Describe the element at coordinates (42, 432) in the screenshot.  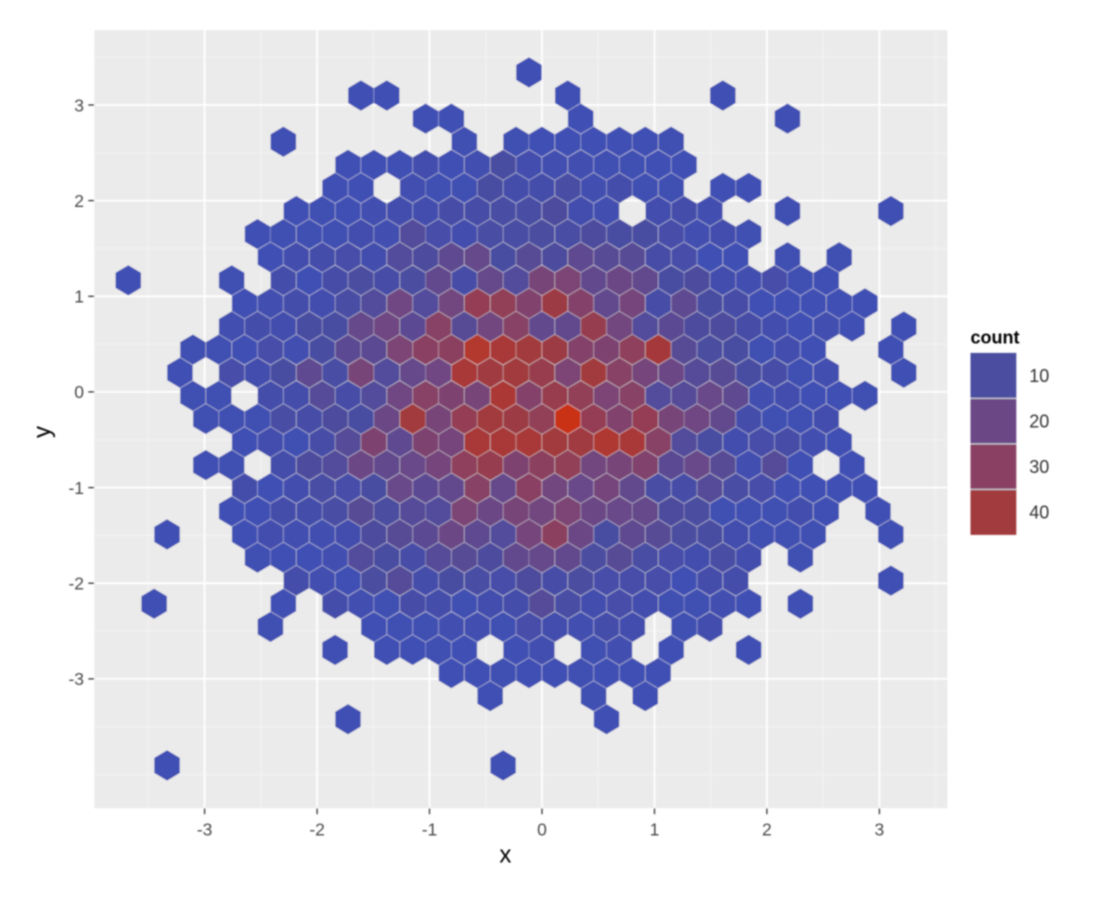
I see `svg-text: y` at that location.